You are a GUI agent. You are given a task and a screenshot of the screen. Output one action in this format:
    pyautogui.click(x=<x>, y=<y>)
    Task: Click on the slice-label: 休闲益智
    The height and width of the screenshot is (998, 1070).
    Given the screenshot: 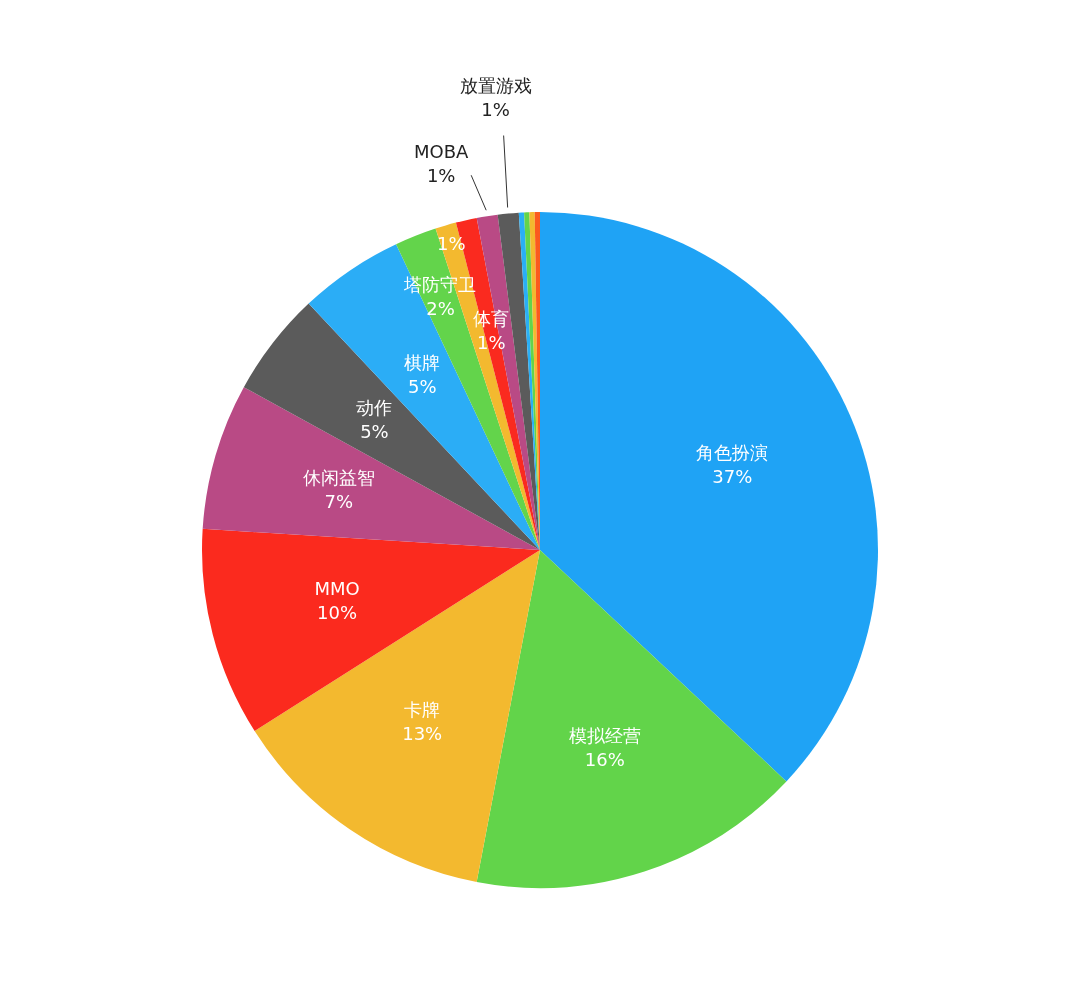 What is the action you would take?
    pyautogui.click(x=338, y=478)
    